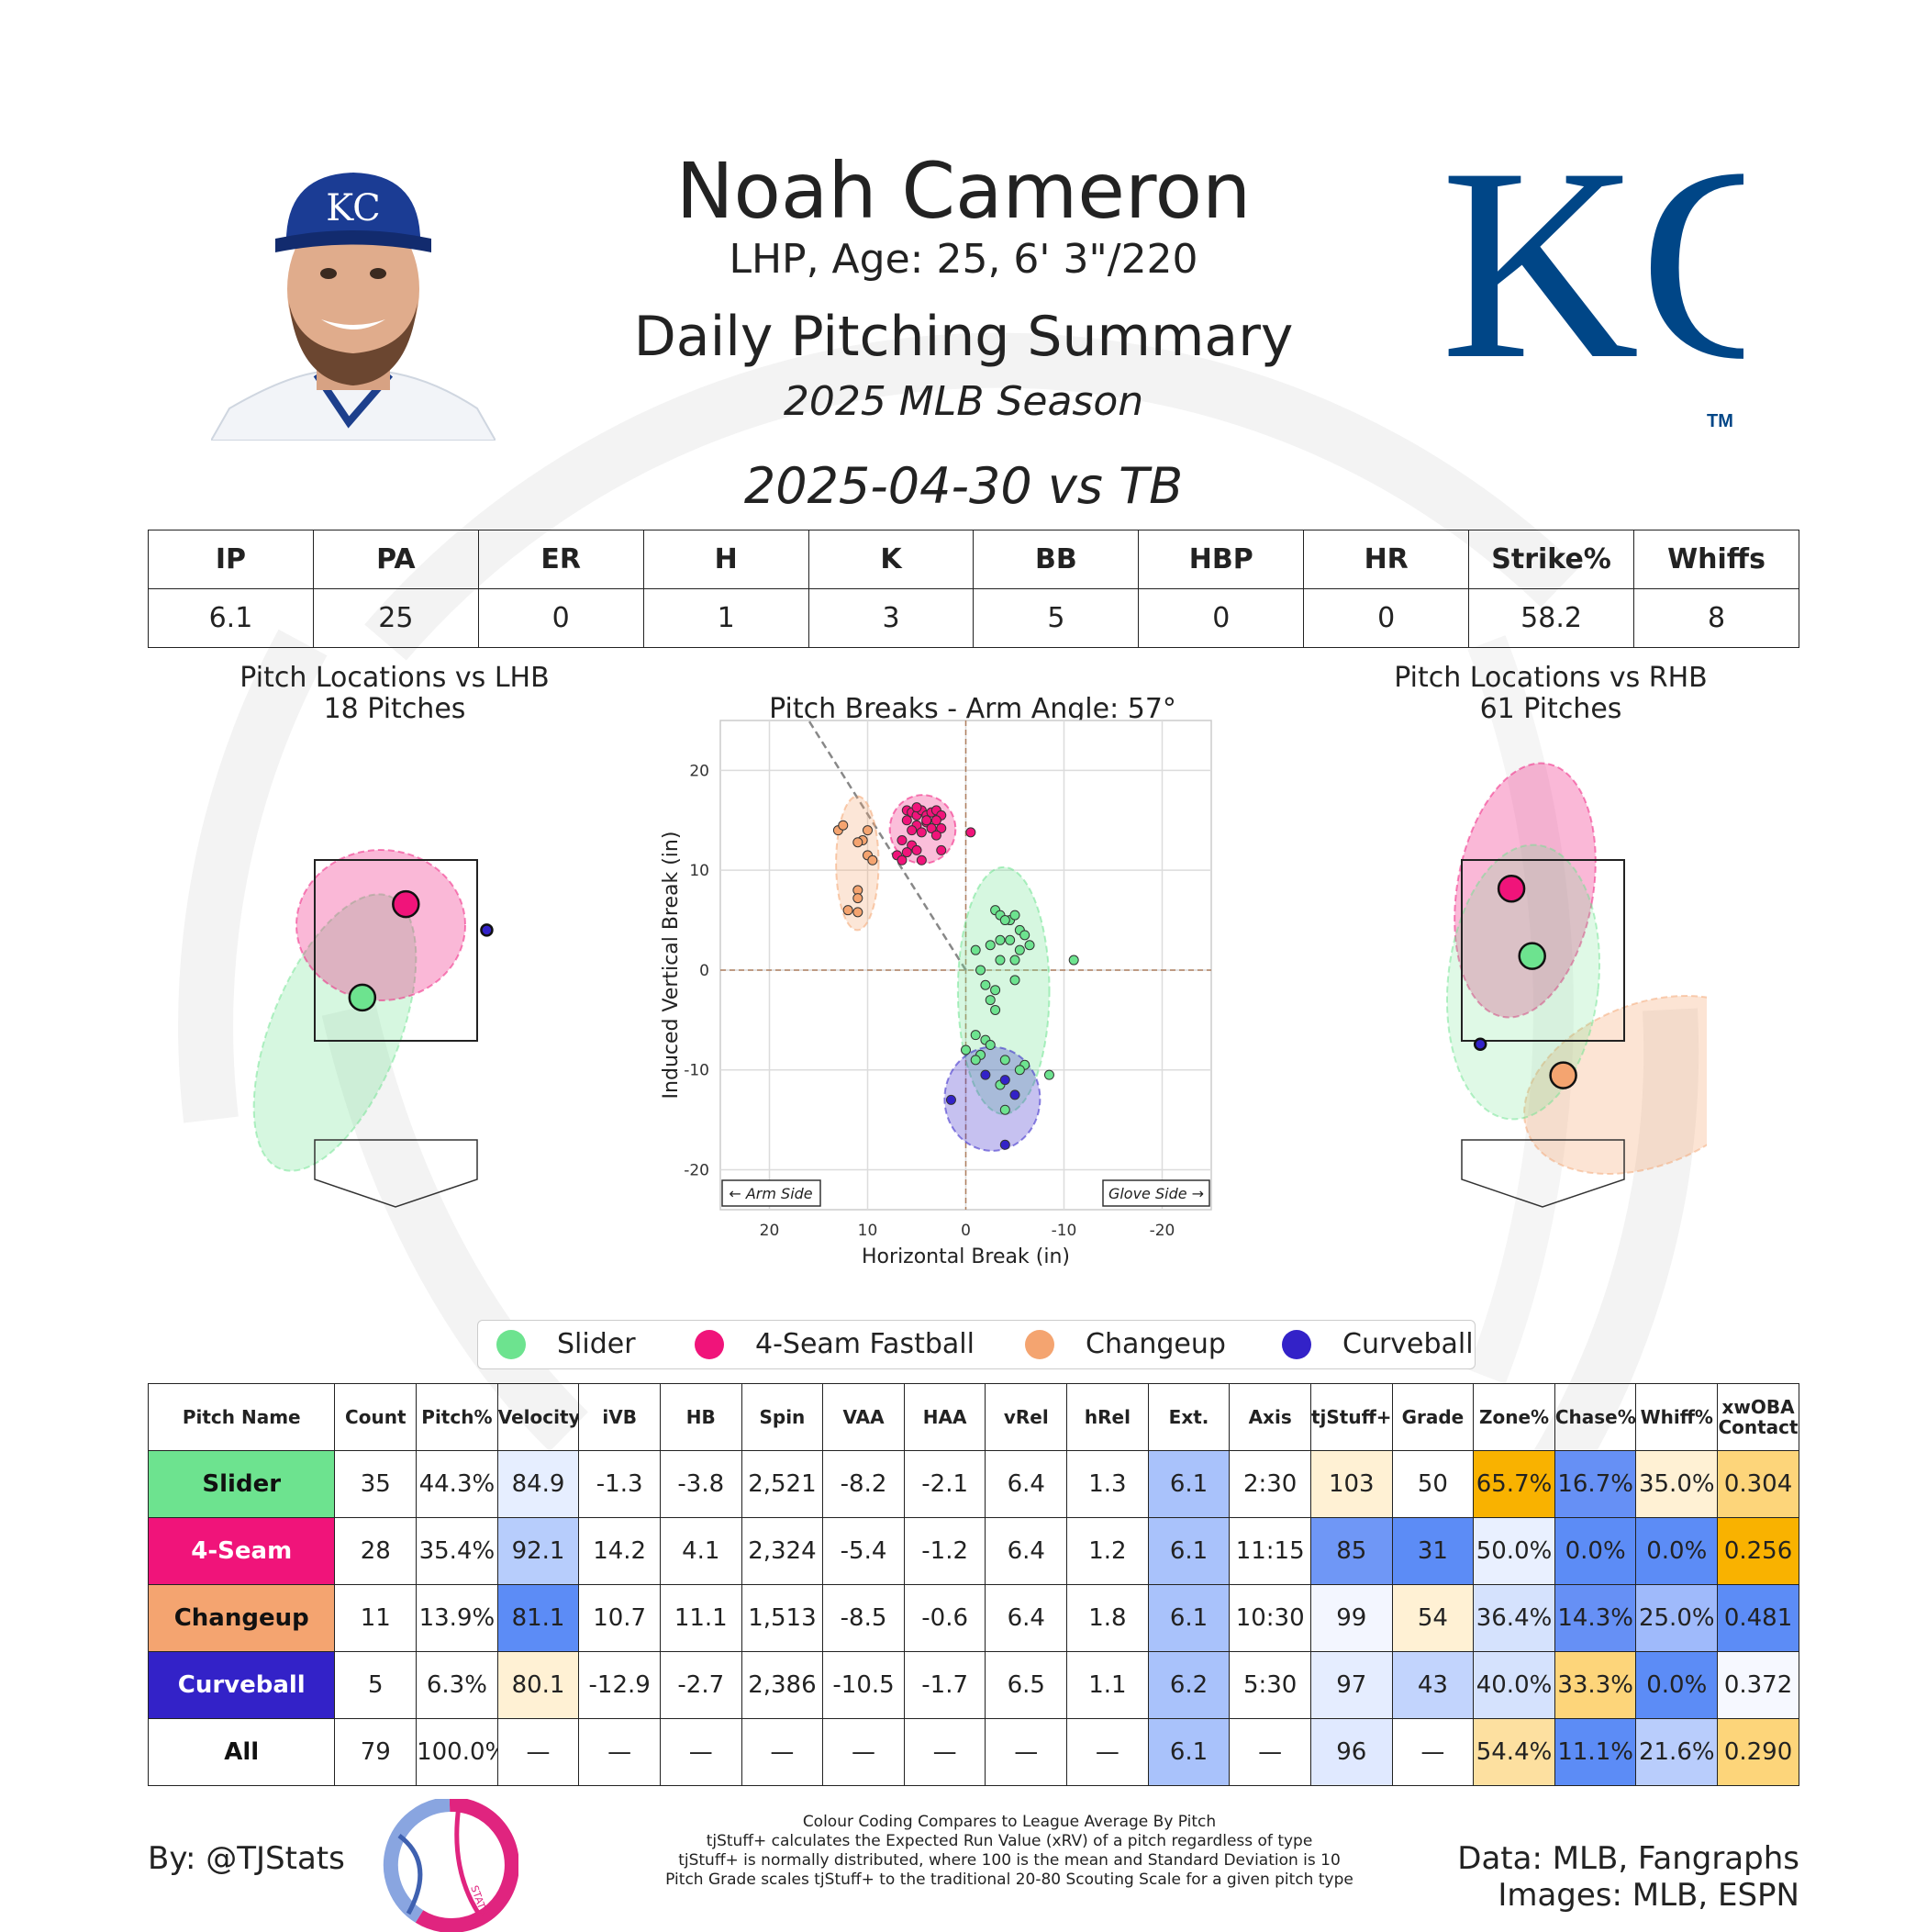 This screenshot has width=1927, height=1932. I want to click on pitch-table-header: Velocity, so click(538, 1417).